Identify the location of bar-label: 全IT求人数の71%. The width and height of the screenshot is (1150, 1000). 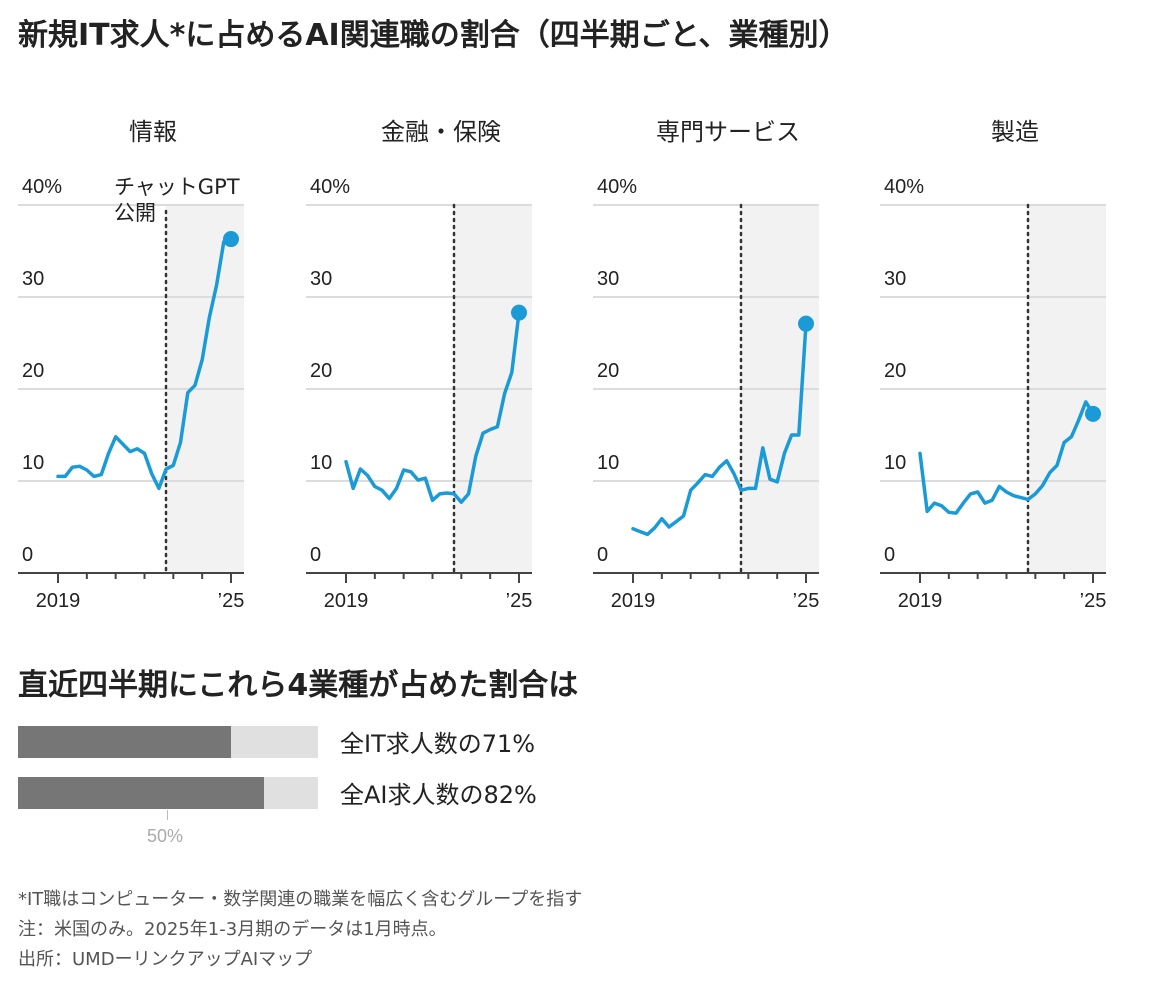
(438, 744).